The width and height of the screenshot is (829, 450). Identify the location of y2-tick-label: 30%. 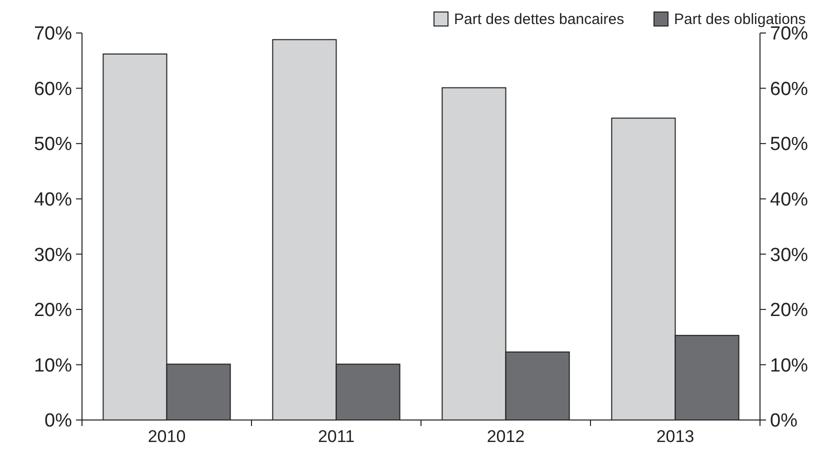
(789, 255).